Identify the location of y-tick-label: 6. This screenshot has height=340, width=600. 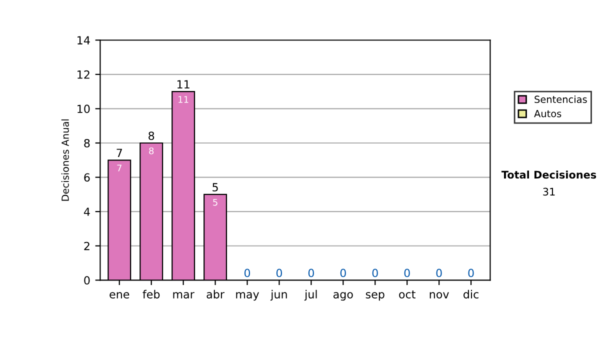
(87, 177).